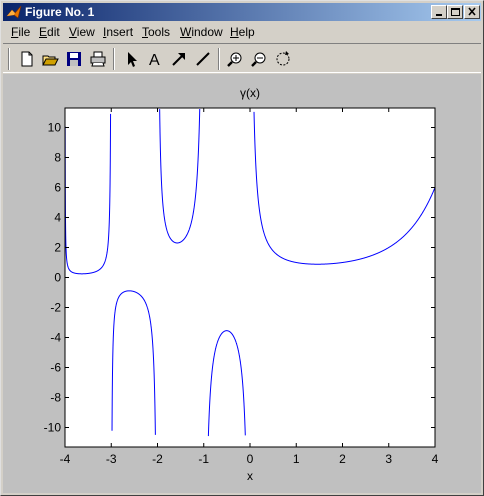 The image size is (484, 496). I want to click on minimize-icon, so click(439, 15).